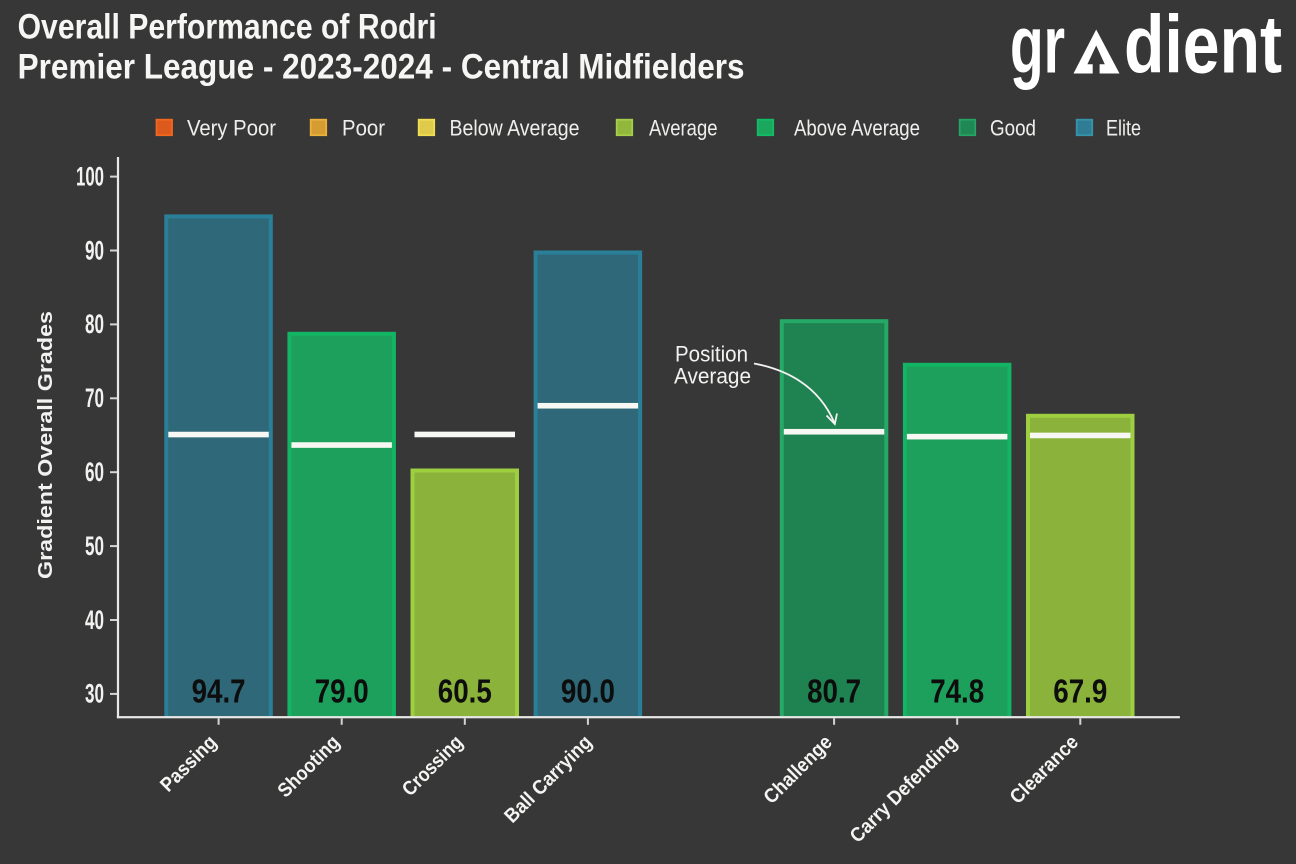 Image resolution: width=1296 pixels, height=864 pixels. Describe the element at coordinates (342, 691) in the screenshot. I see `svg-text: 79.0` at that location.